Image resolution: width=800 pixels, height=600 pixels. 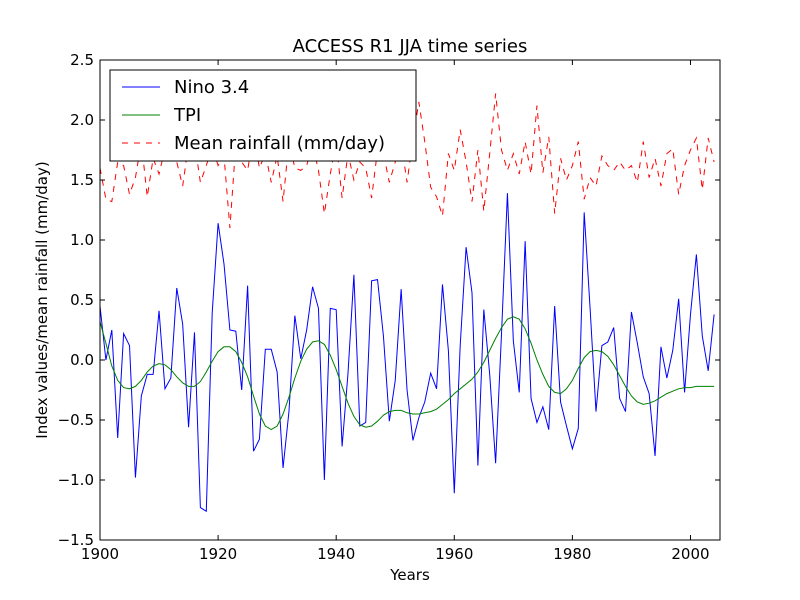 I want to click on x-tick-label: 1980, so click(x=572, y=554).